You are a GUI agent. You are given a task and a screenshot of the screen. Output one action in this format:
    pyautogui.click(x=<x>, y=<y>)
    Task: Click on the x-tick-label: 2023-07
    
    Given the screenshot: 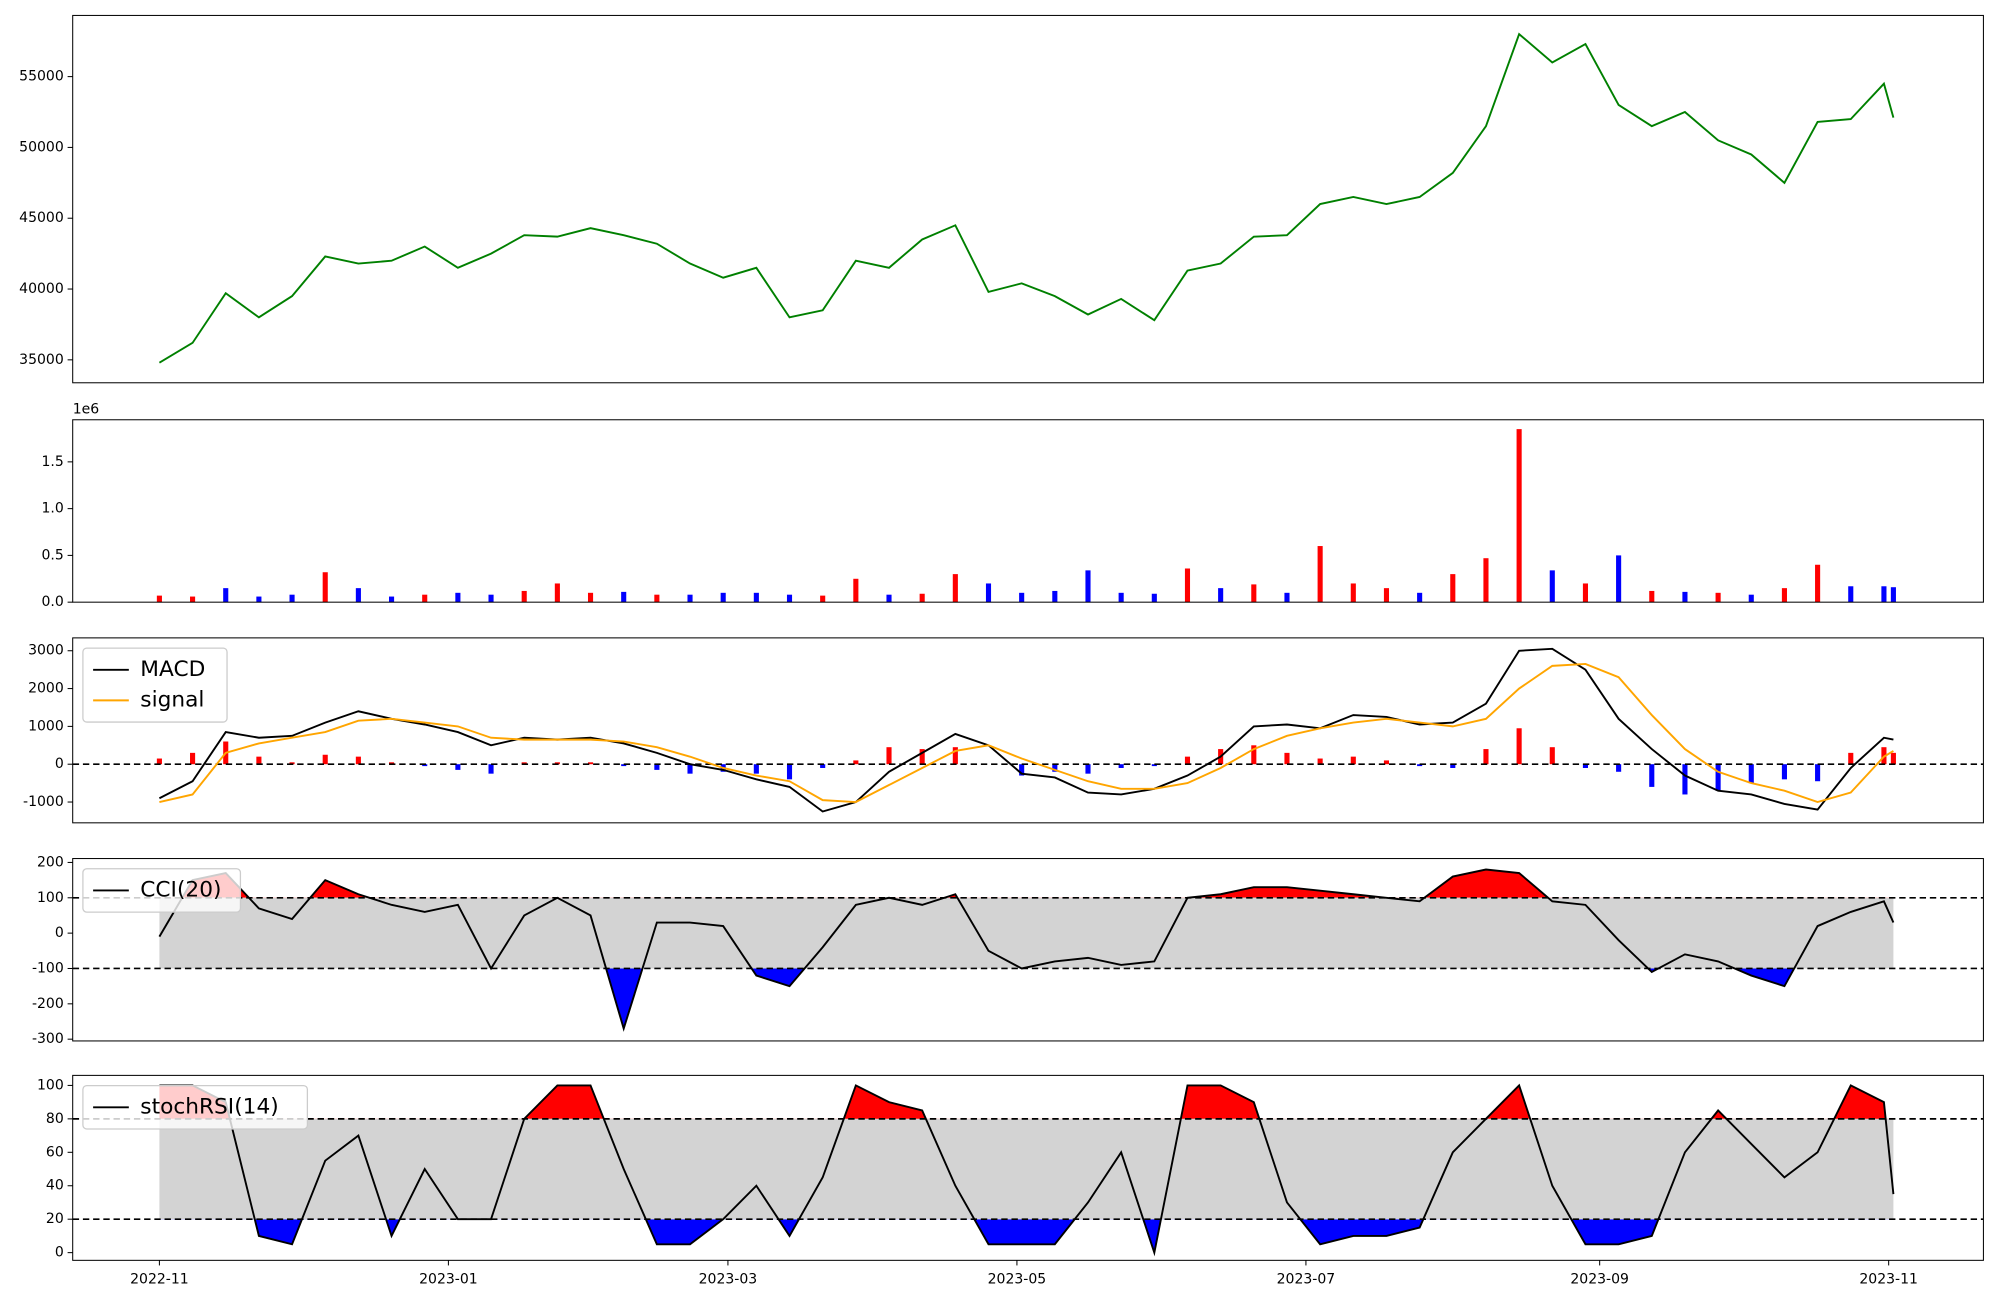 What is the action you would take?
    pyautogui.click(x=1306, y=1279)
    